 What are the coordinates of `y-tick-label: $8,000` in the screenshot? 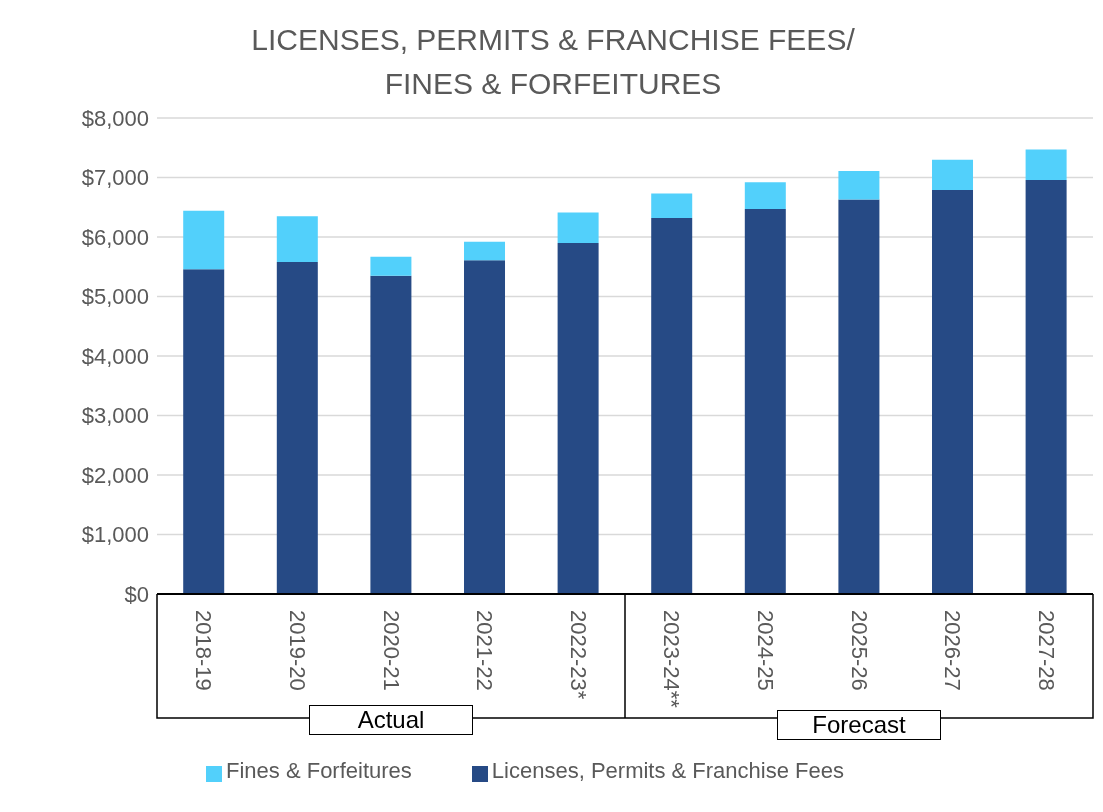 It's located at (115, 118).